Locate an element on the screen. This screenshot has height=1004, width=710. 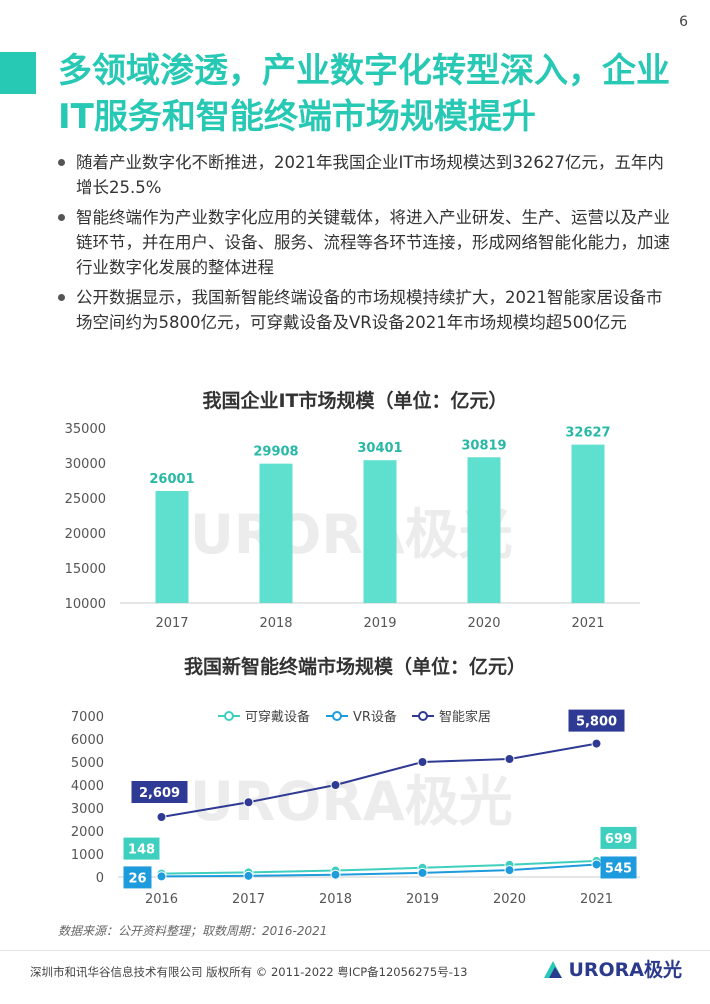
page-title: 多领域渗透，产业数字化转型深入，企业IT服务和智能终端市场规模提升 is located at coordinates (364, 94).